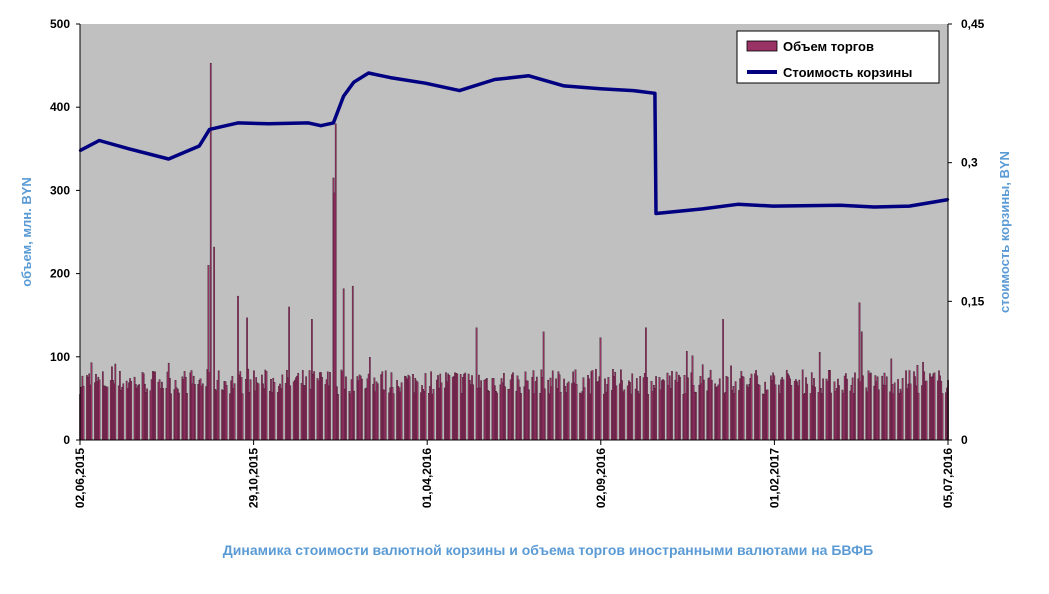  What do you see at coordinates (60, 107) in the screenshot?
I see `y-left-tick-label: 400` at bounding box center [60, 107].